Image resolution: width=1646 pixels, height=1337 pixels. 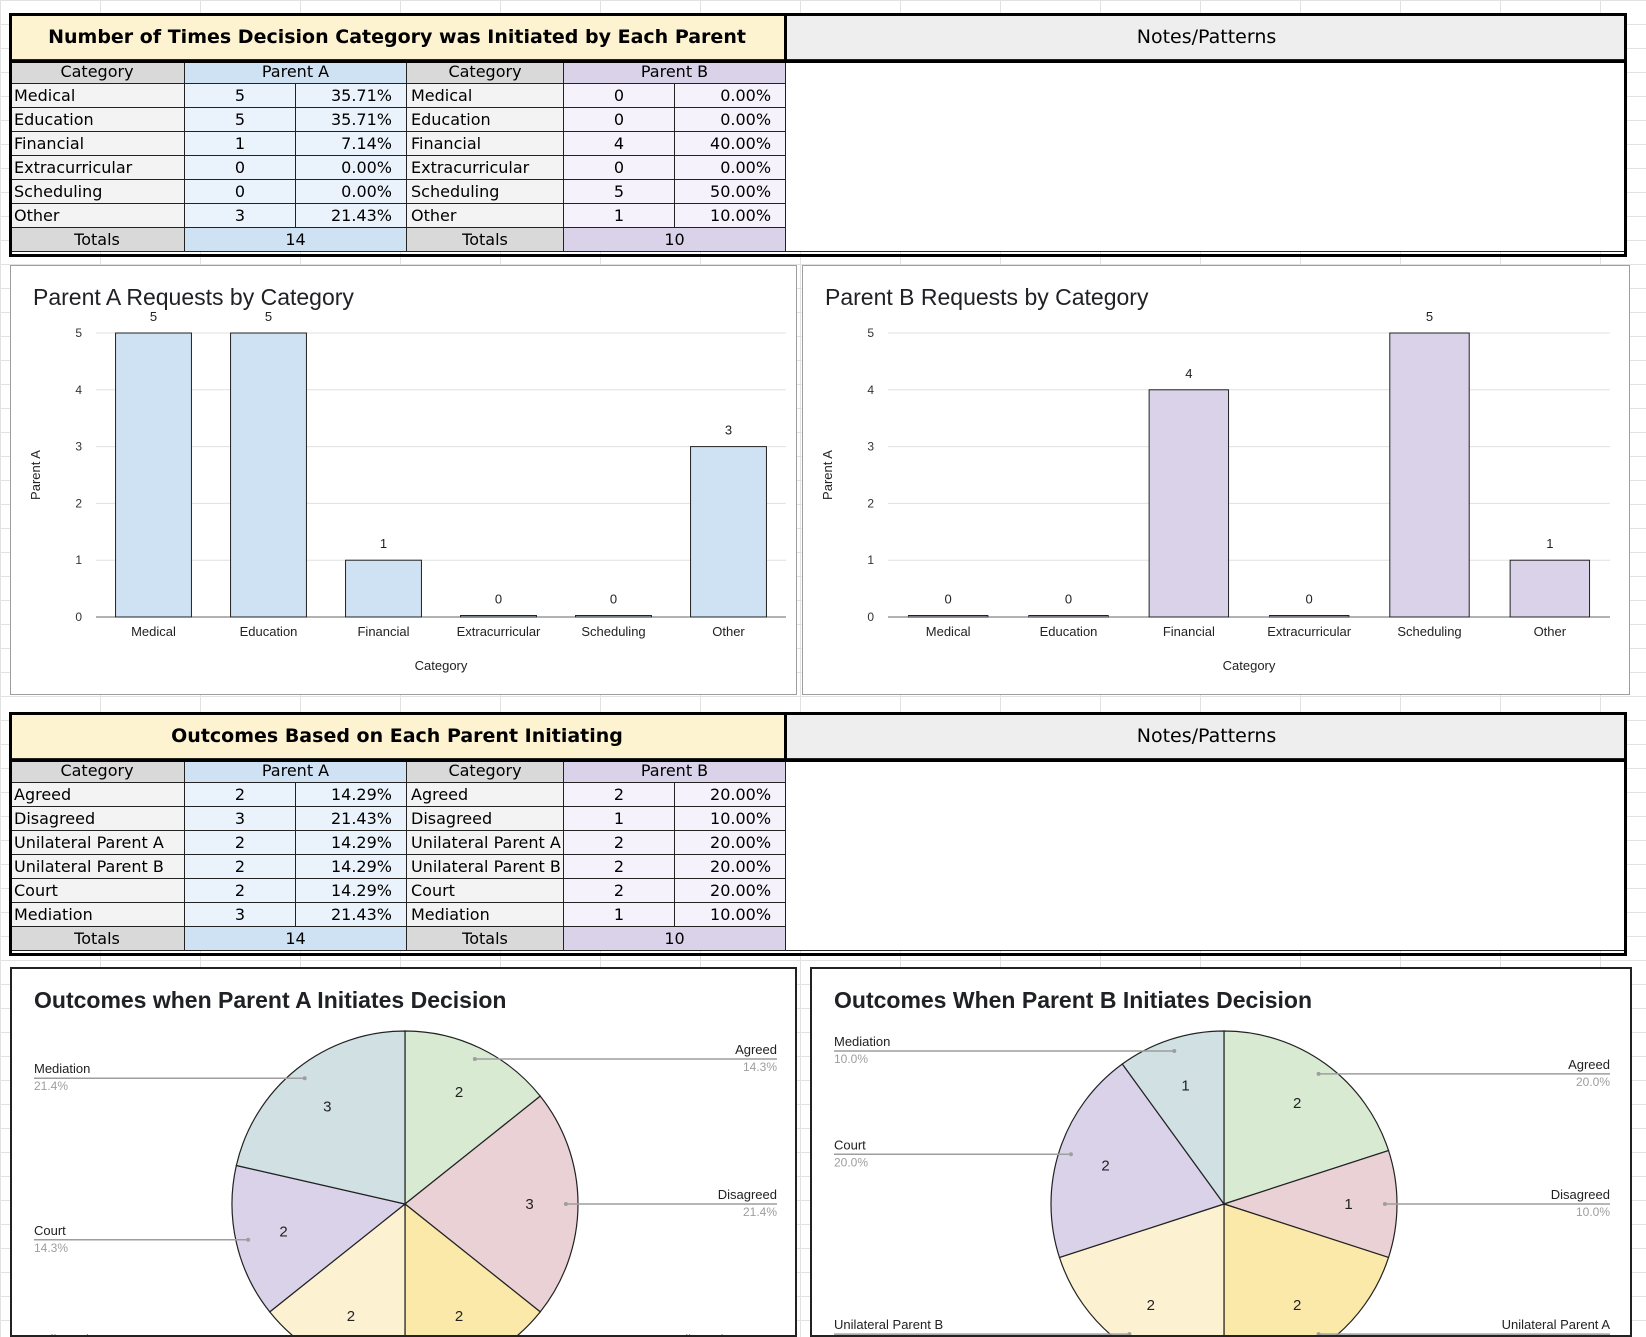 I want to click on total-parent-b: 10, so click(x=674, y=938).